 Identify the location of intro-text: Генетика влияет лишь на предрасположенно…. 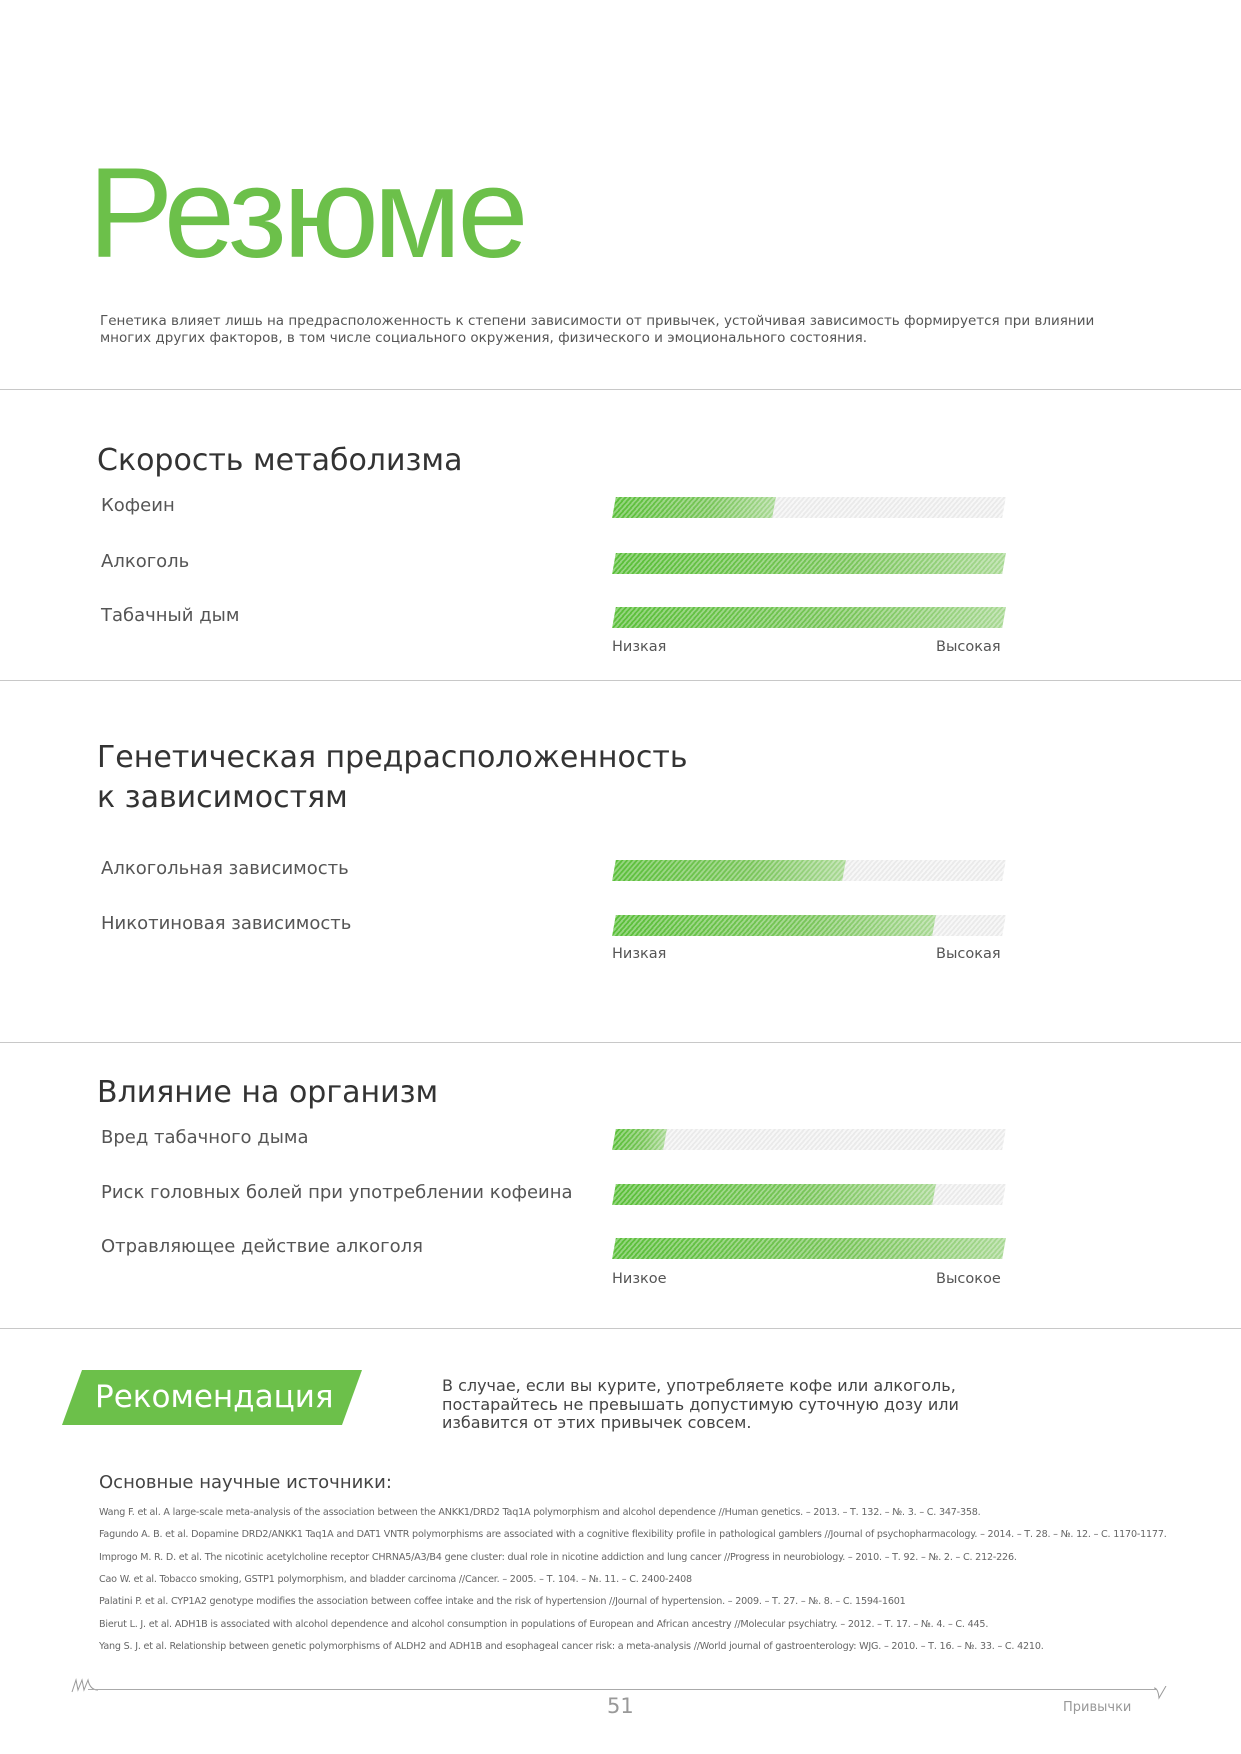
(597, 329).